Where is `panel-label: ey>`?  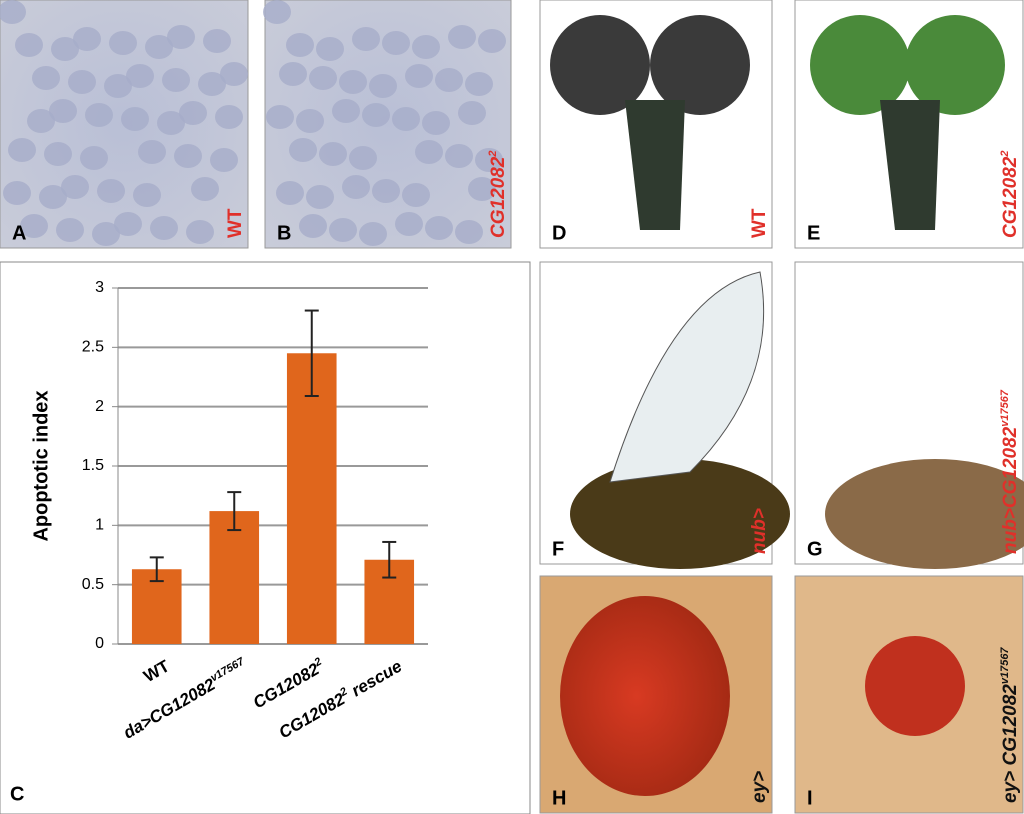 panel-label: ey> is located at coordinates (759, 787).